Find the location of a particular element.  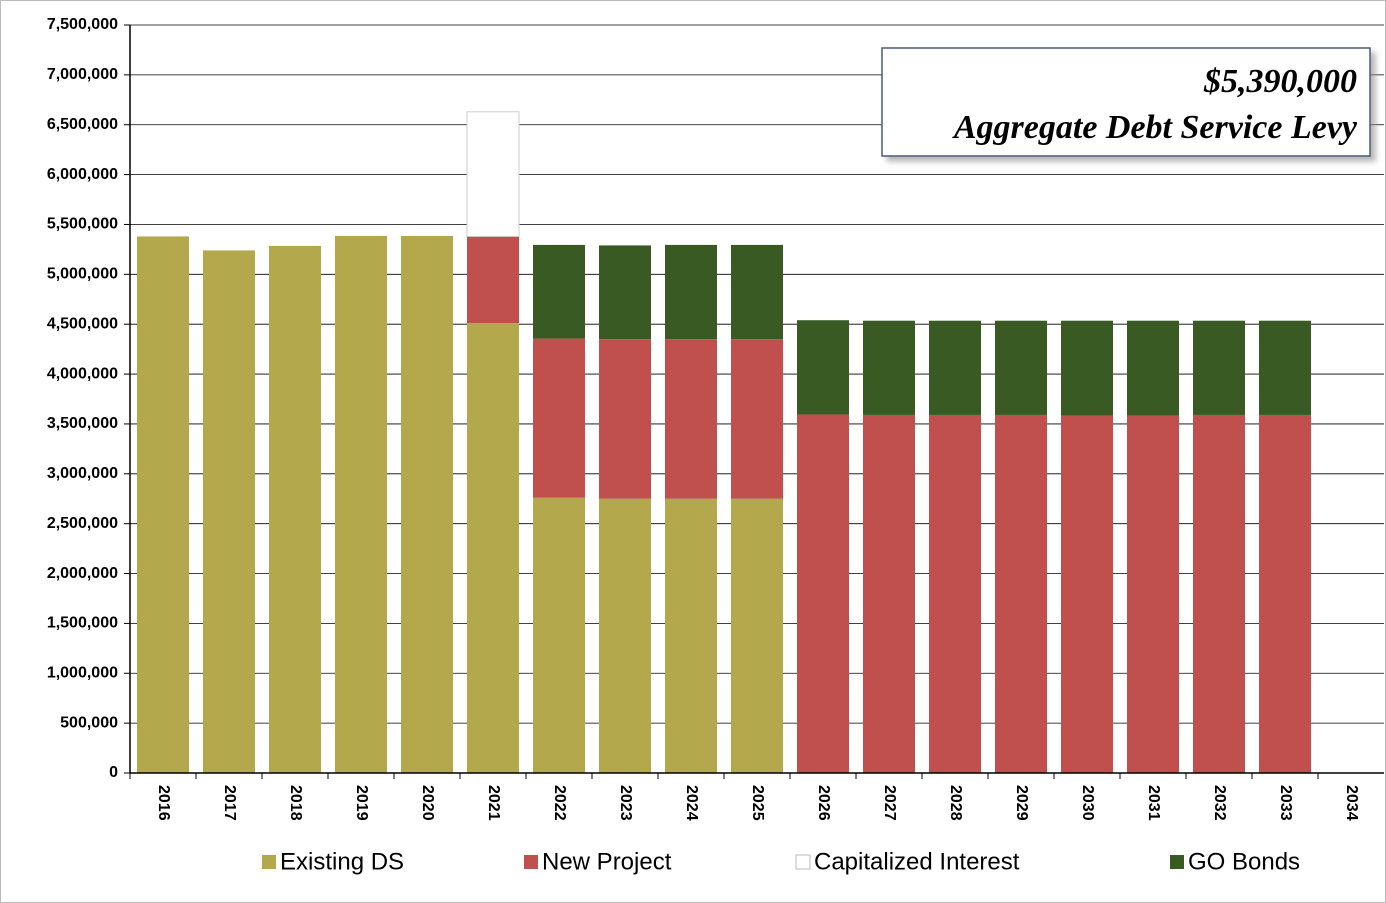

y-tick-label: 3,500,000 is located at coordinates (82, 423).